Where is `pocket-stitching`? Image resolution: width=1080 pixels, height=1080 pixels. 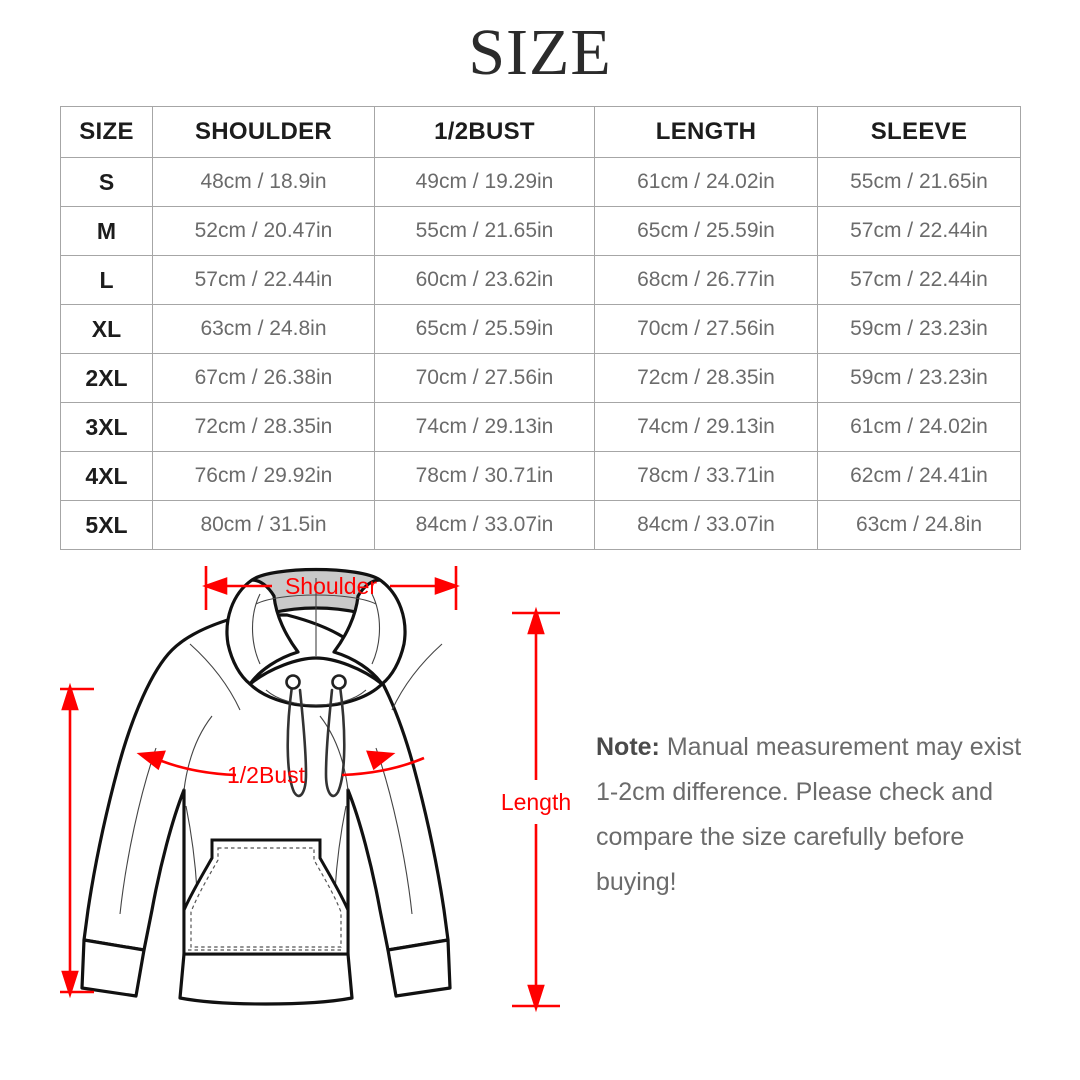
pocket-stitching is located at coordinates (266, 899).